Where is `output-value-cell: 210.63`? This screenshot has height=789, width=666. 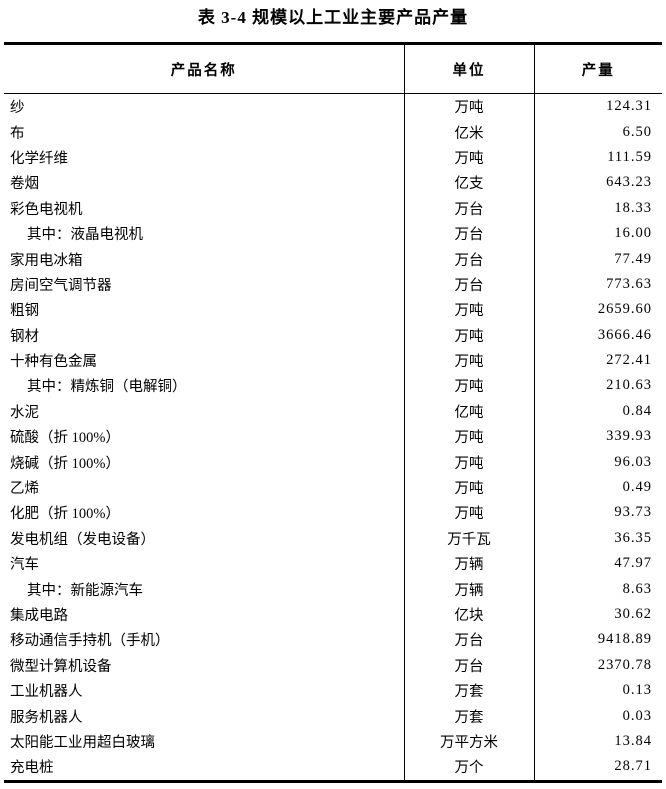
output-value-cell: 210.63 is located at coordinates (629, 385).